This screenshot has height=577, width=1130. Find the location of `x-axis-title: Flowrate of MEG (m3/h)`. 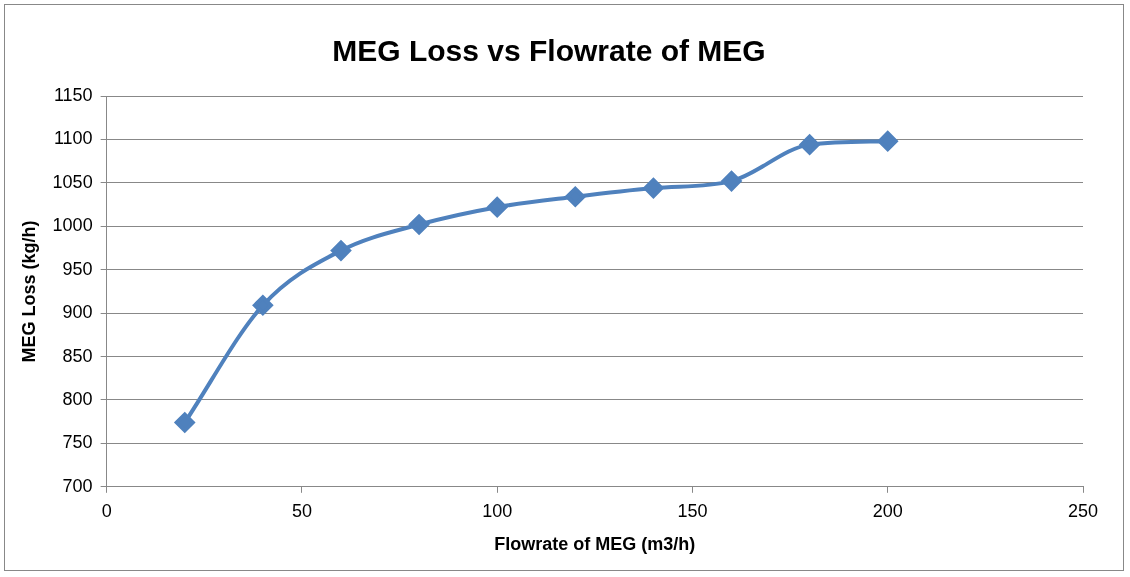

x-axis-title: Flowrate of MEG (m3/h) is located at coordinates (595, 544).